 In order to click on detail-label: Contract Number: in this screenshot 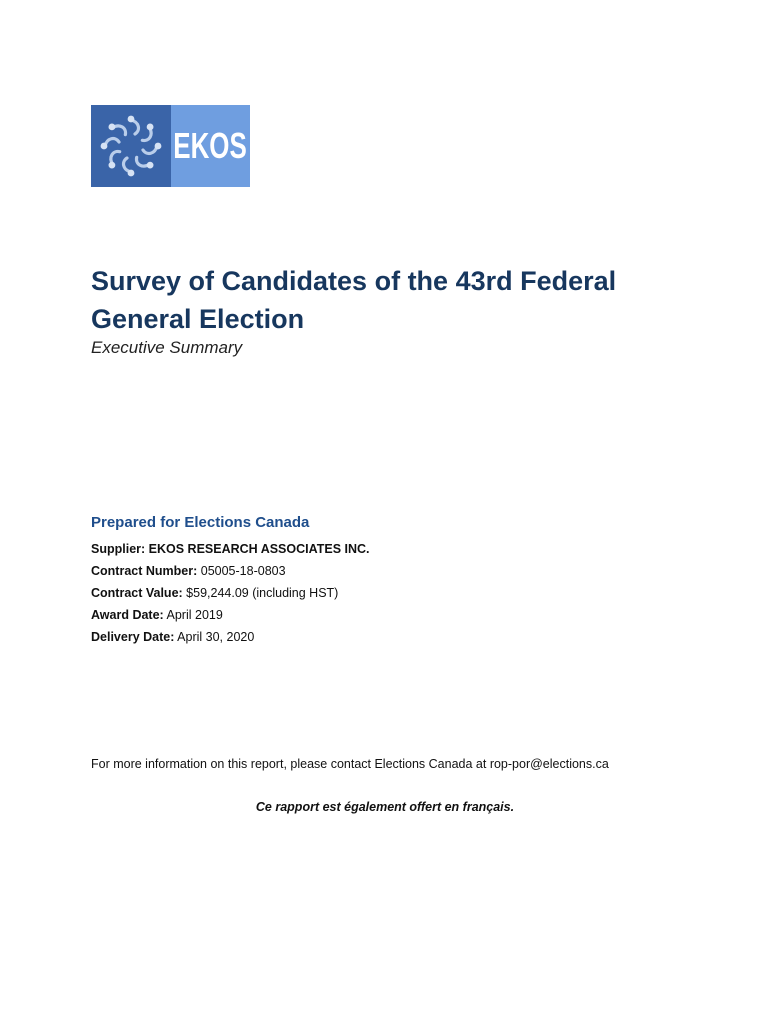, I will do `click(144, 571)`.